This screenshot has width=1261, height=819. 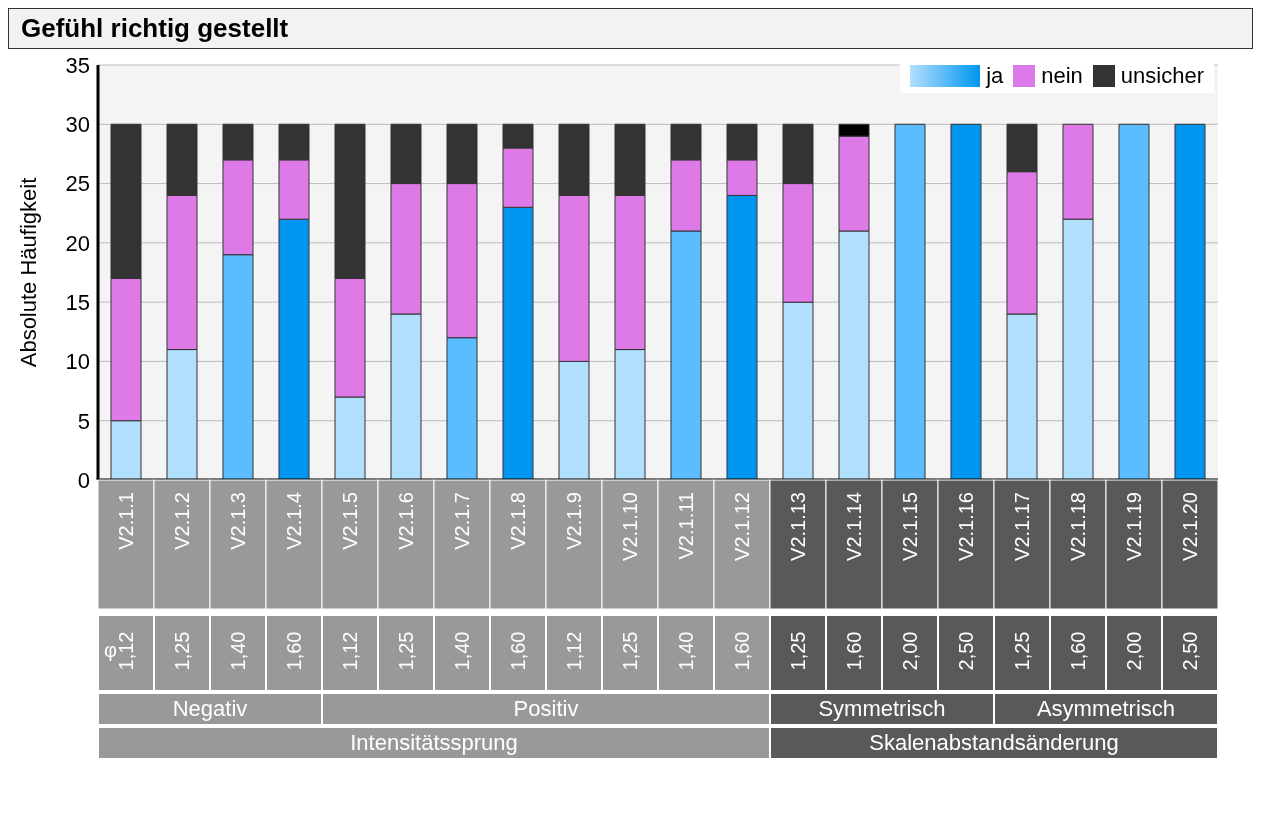 What do you see at coordinates (630, 526) in the screenshot?
I see `x-tick-label: V2.1.10` at bounding box center [630, 526].